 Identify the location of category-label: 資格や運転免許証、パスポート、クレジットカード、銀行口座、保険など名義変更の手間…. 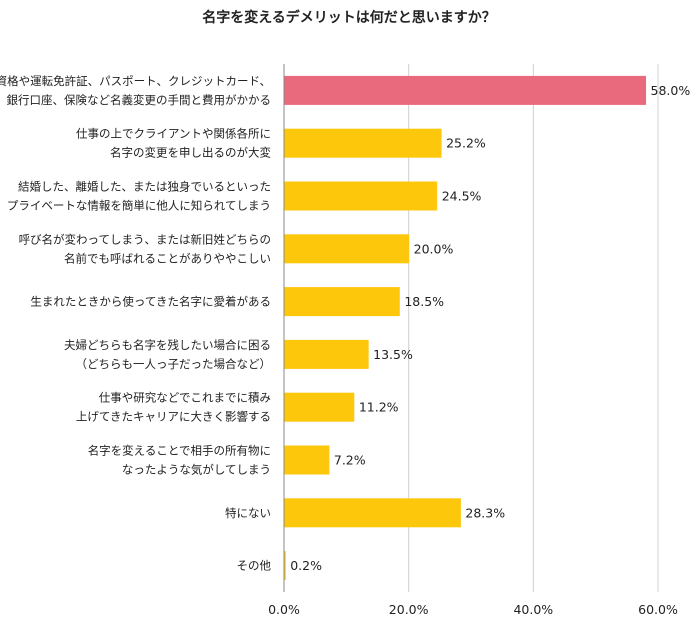
(135, 90).